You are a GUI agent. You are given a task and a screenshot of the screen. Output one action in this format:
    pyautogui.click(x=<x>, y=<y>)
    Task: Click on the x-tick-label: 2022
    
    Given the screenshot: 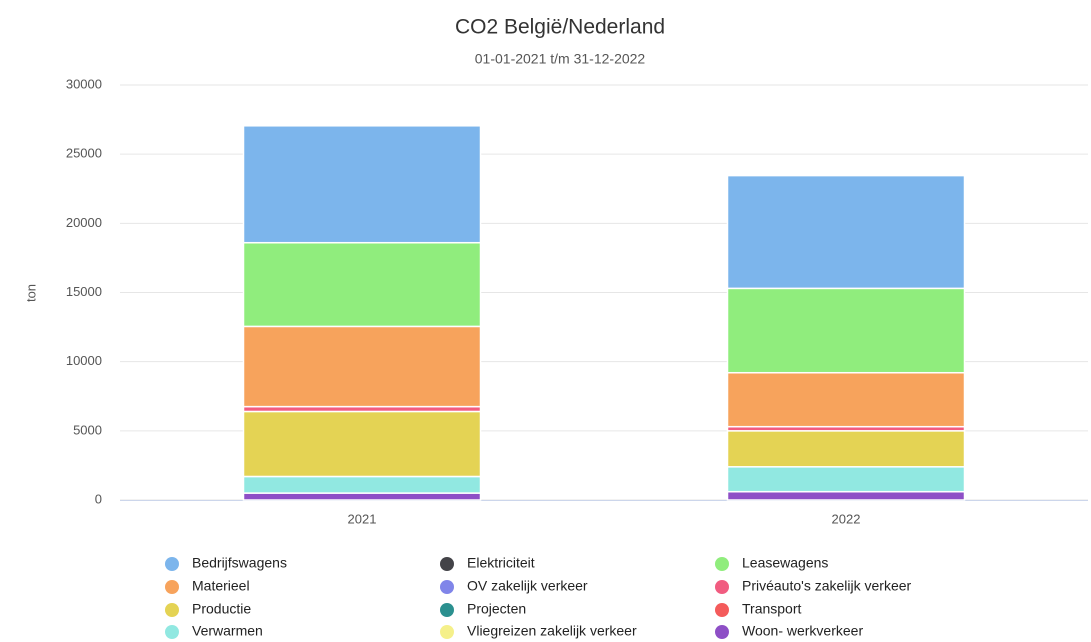 What is the action you would take?
    pyautogui.click(x=846, y=518)
    